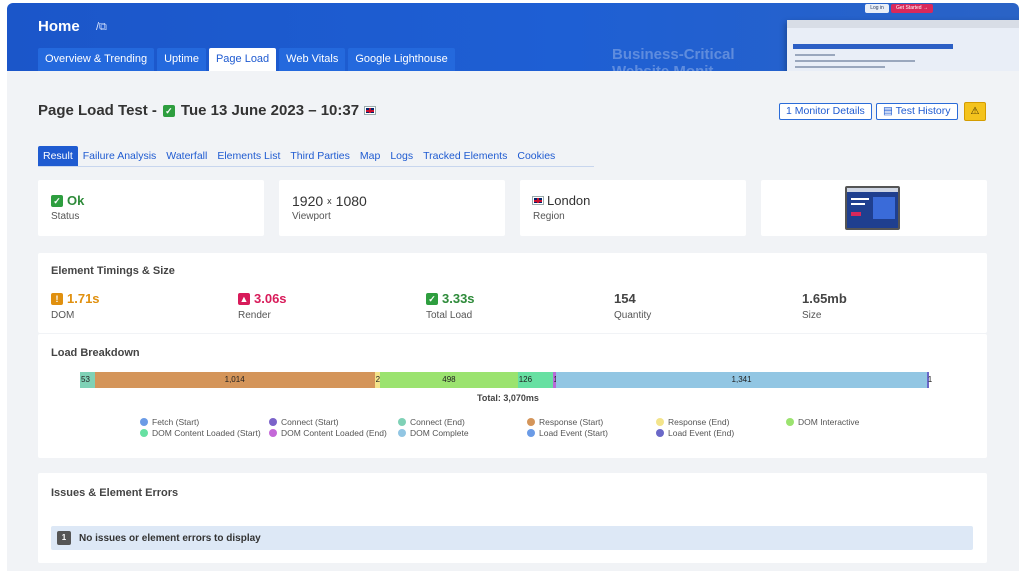 This screenshot has height=571, width=1024. What do you see at coordinates (439, 433) in the screenshot?
I see `legend-label: DOM Complete` at bounding box center [439, 433].